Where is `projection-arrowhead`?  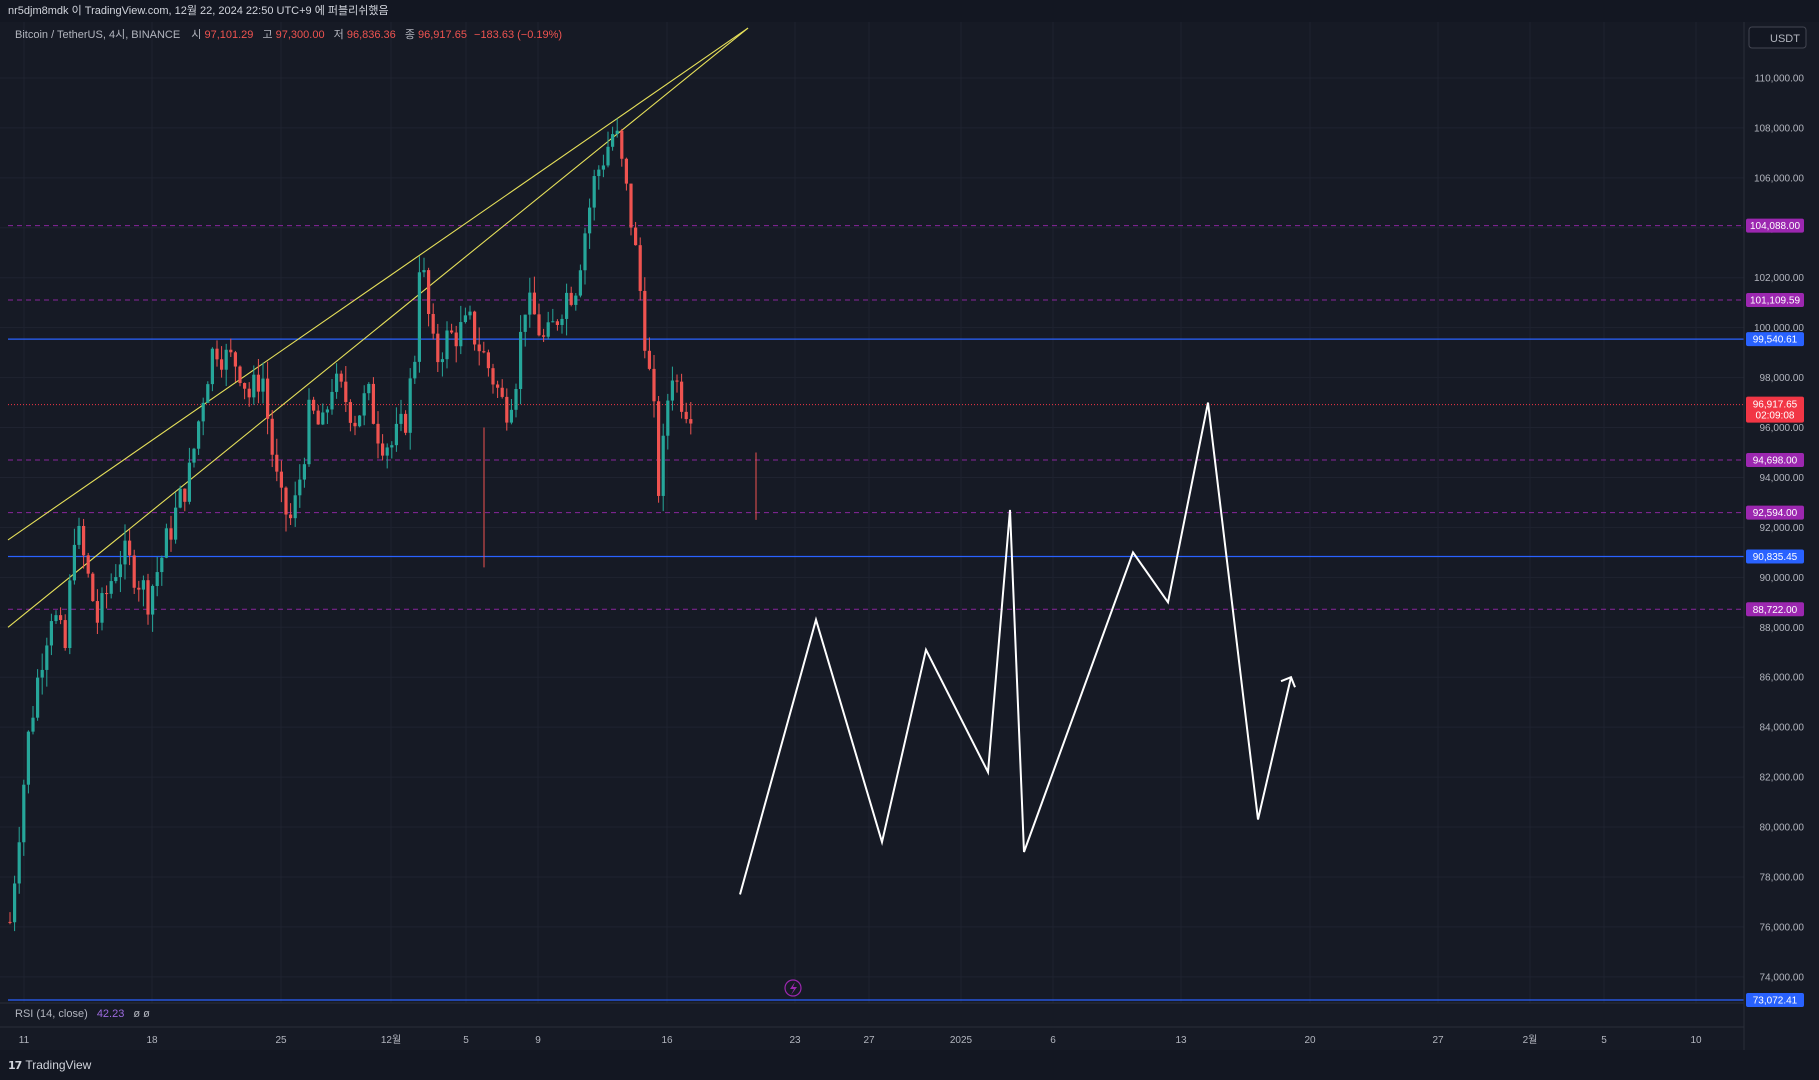
projection-arrowhead is located at coordinates (1288, 681).